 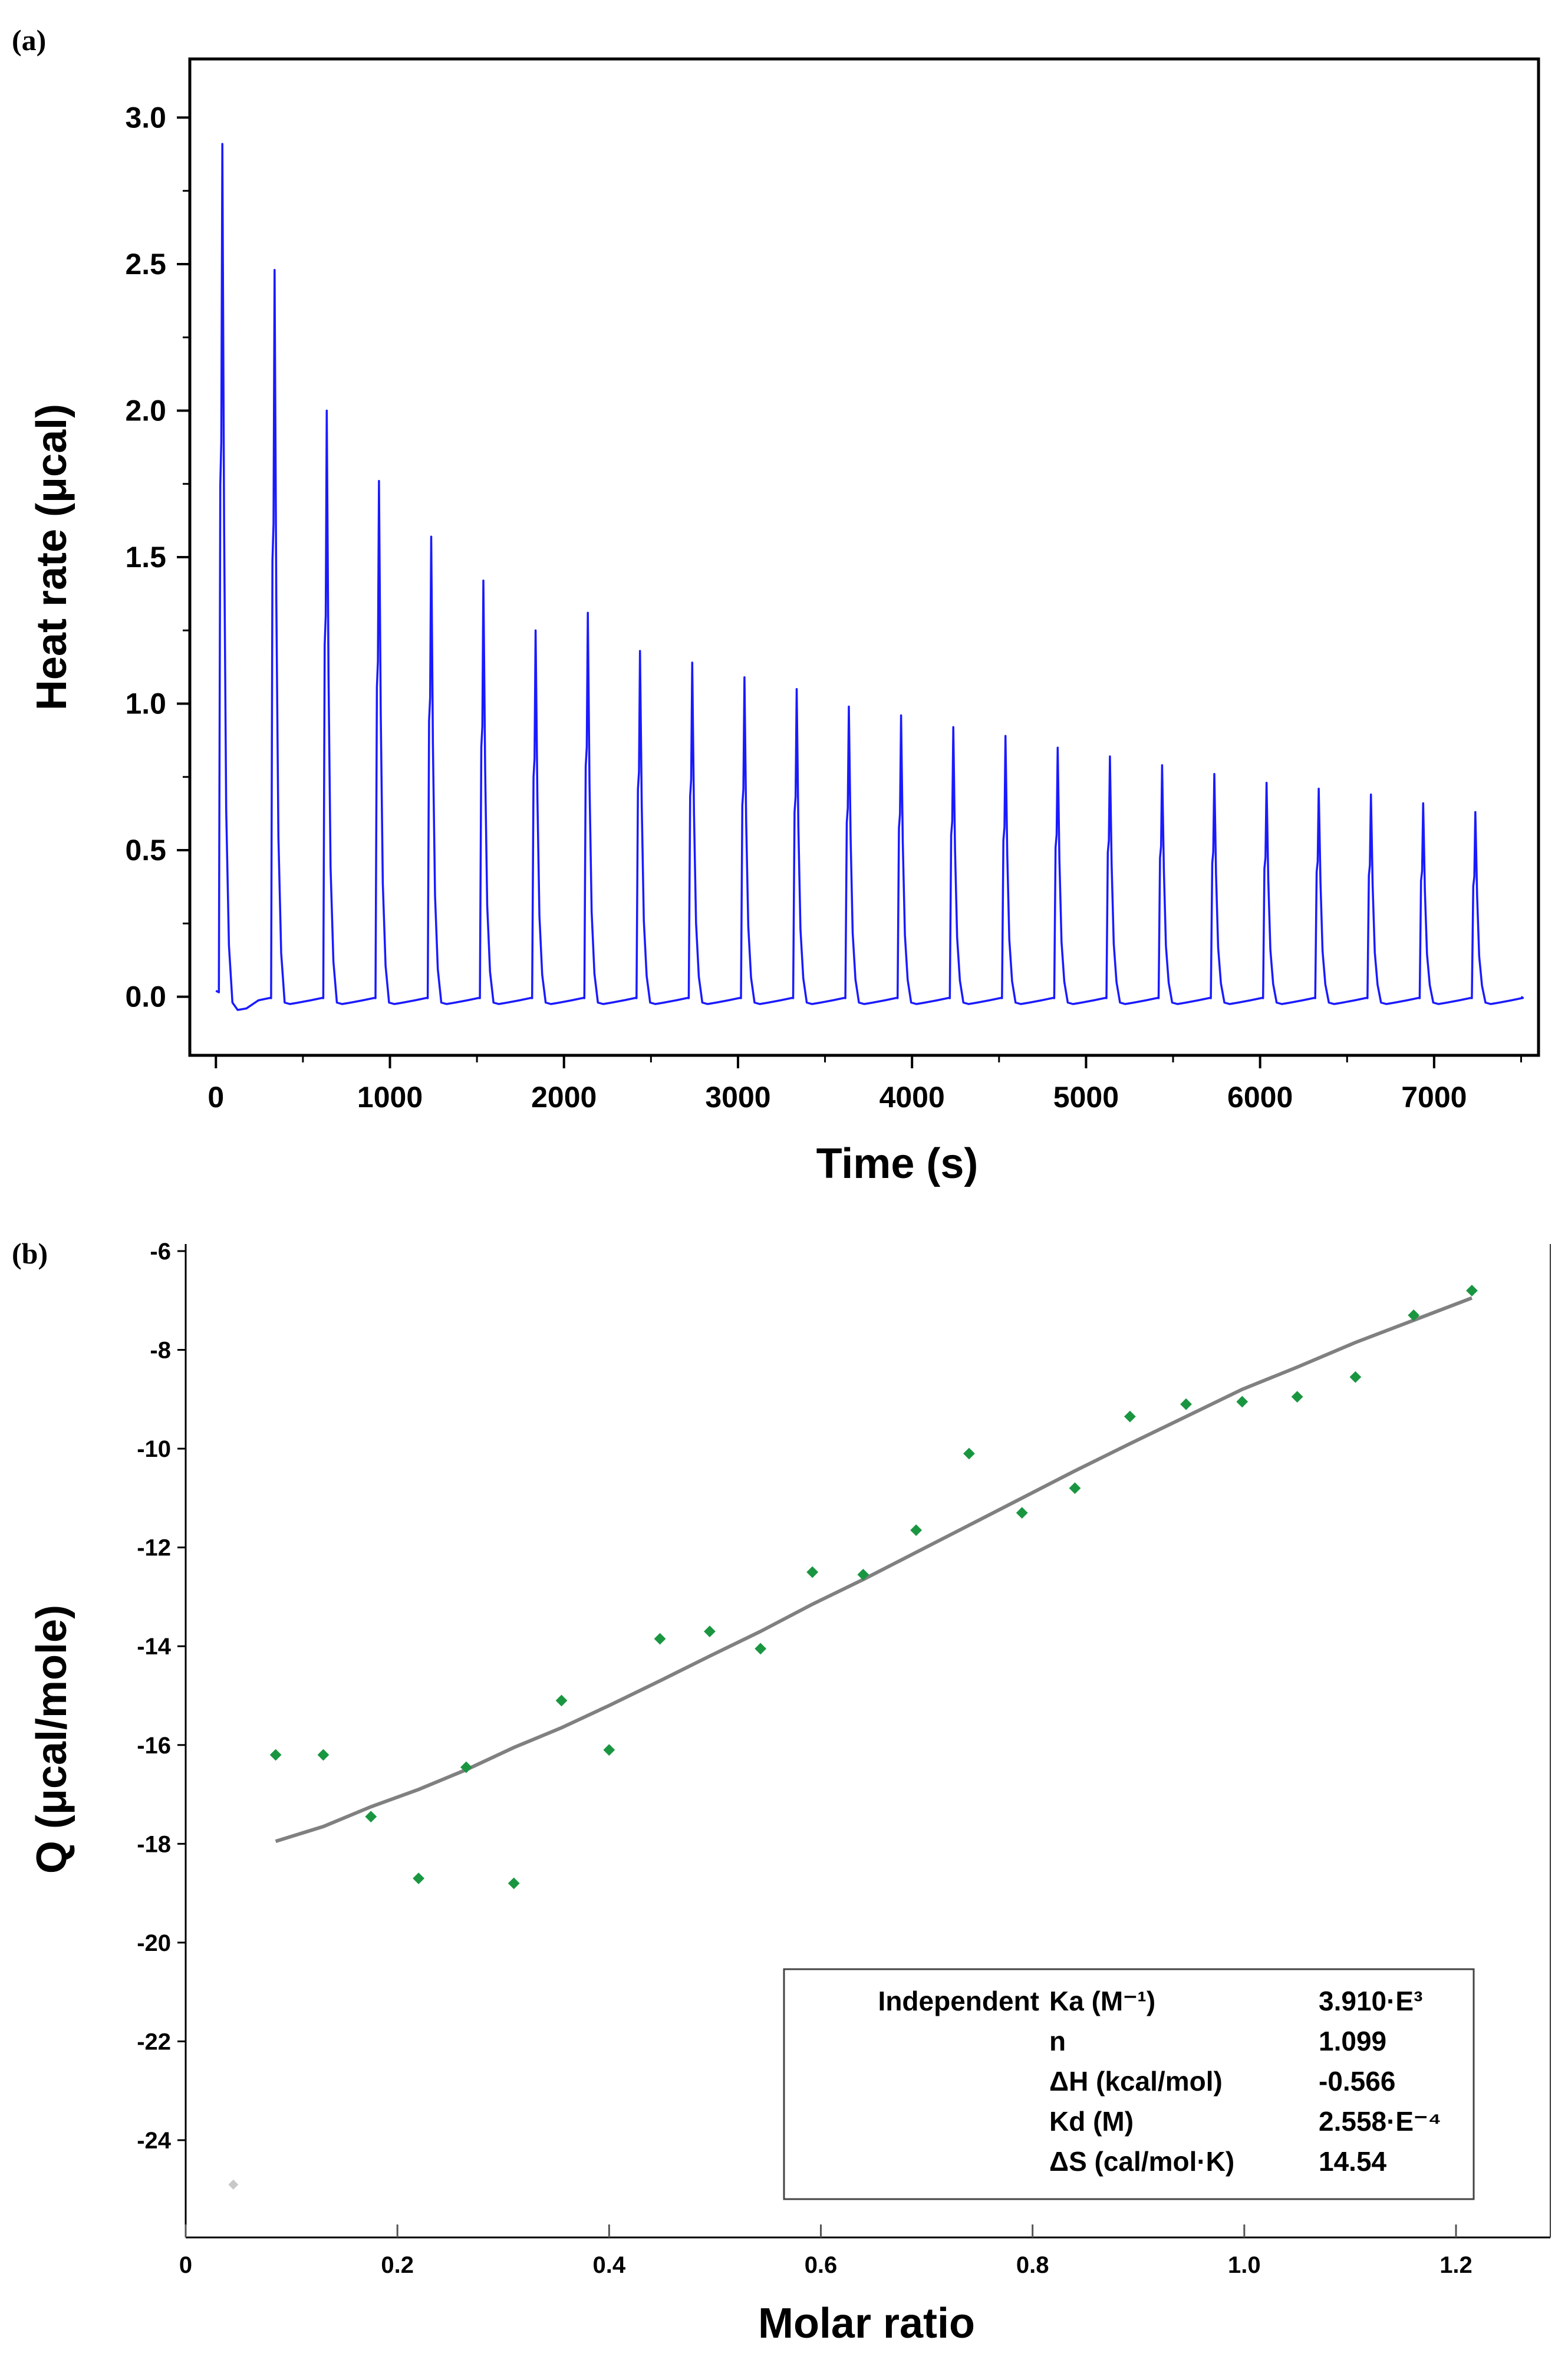 I want to click on x-tick-label-a: 4000, so click(x=912, y=1097).